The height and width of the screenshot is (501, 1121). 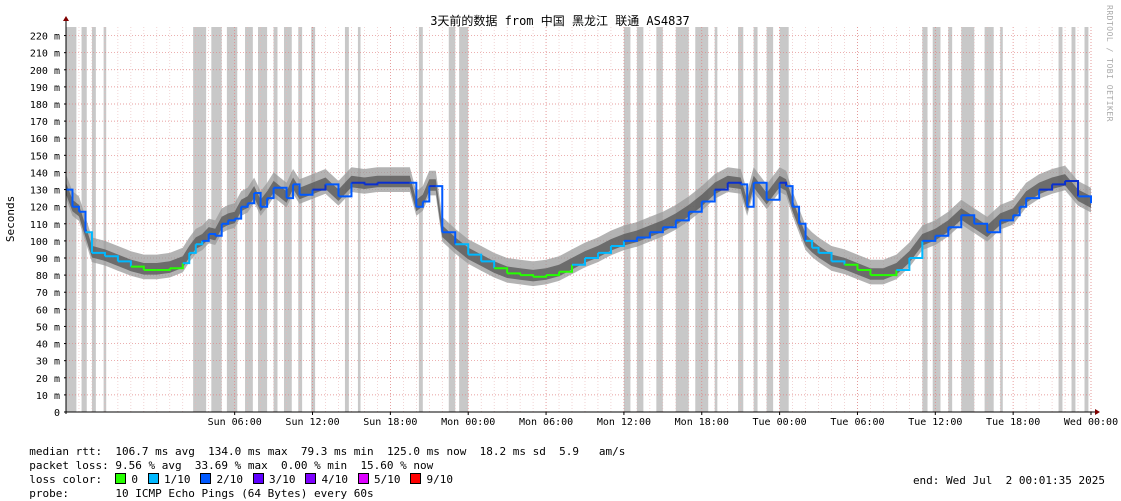 I want to click on loss-now: 15.60 % now, so click(x=397, y=465).